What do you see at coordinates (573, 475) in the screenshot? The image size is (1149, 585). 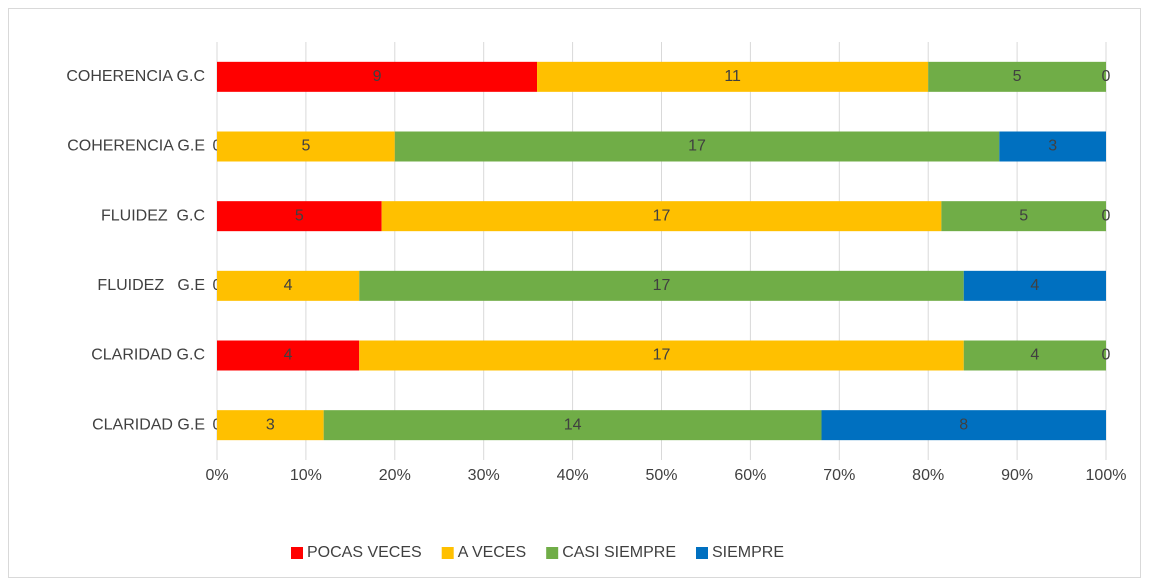 I see `x-tick-label: 40%` at bounding box center [573, 475].